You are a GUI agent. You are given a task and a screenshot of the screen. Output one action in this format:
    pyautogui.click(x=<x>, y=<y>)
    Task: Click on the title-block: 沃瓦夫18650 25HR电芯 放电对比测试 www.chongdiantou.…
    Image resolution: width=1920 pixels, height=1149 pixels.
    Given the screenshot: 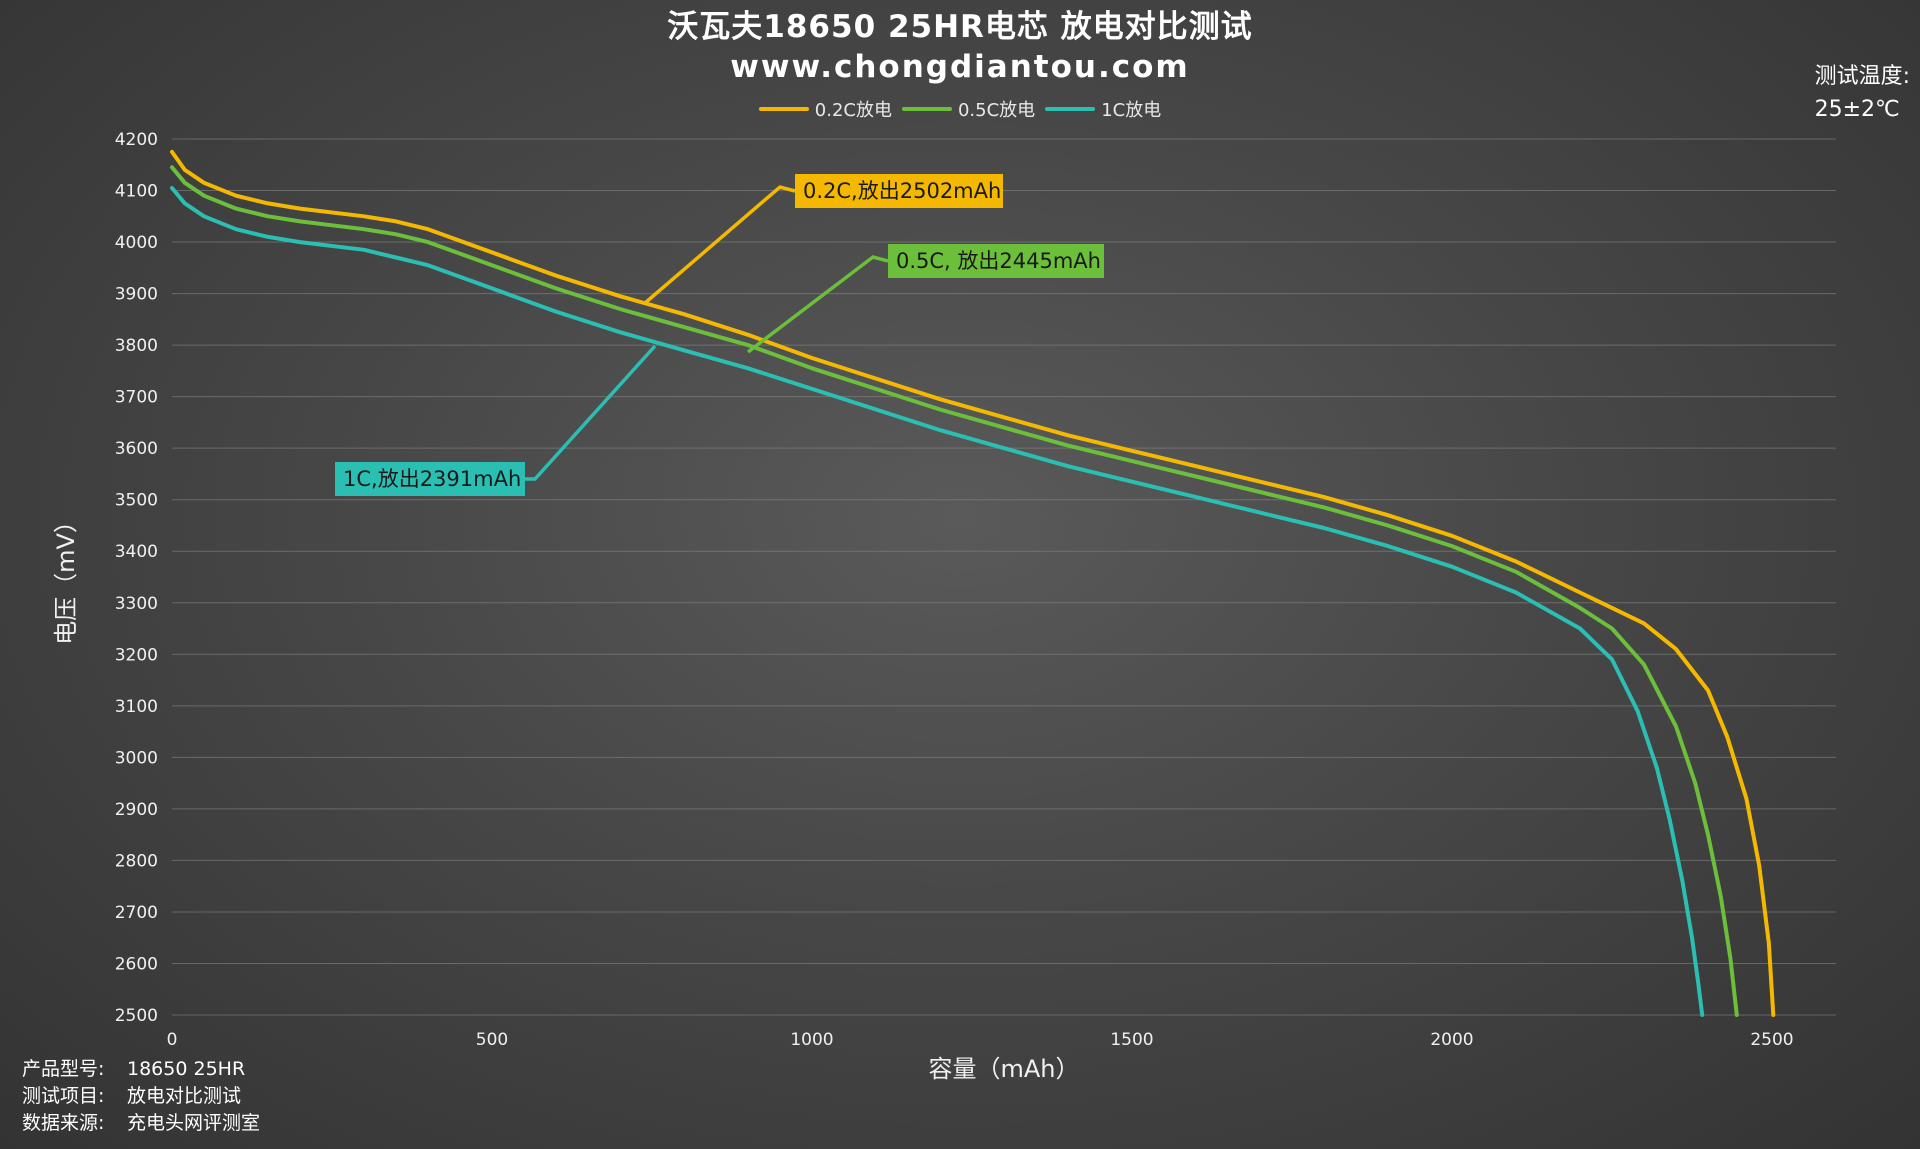 What is the action you would take?
    pyautogui.click(x=960, y=46)
    